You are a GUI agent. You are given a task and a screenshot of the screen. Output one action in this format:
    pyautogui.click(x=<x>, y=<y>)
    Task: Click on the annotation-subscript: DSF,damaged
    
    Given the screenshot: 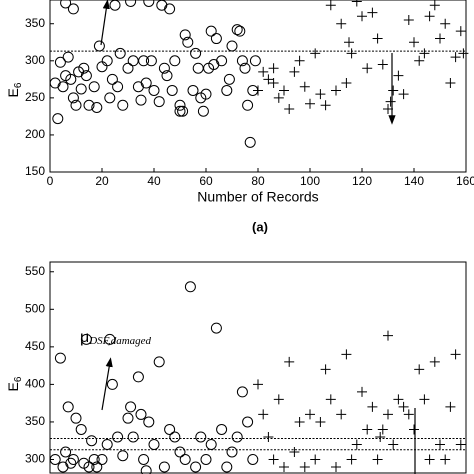 What is the action you would take?
    pyautogui.click(x=119, y=341)
    